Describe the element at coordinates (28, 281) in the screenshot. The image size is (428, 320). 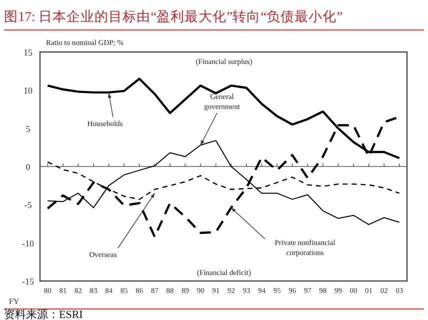
I see `y-tick-label: -15` at that location.